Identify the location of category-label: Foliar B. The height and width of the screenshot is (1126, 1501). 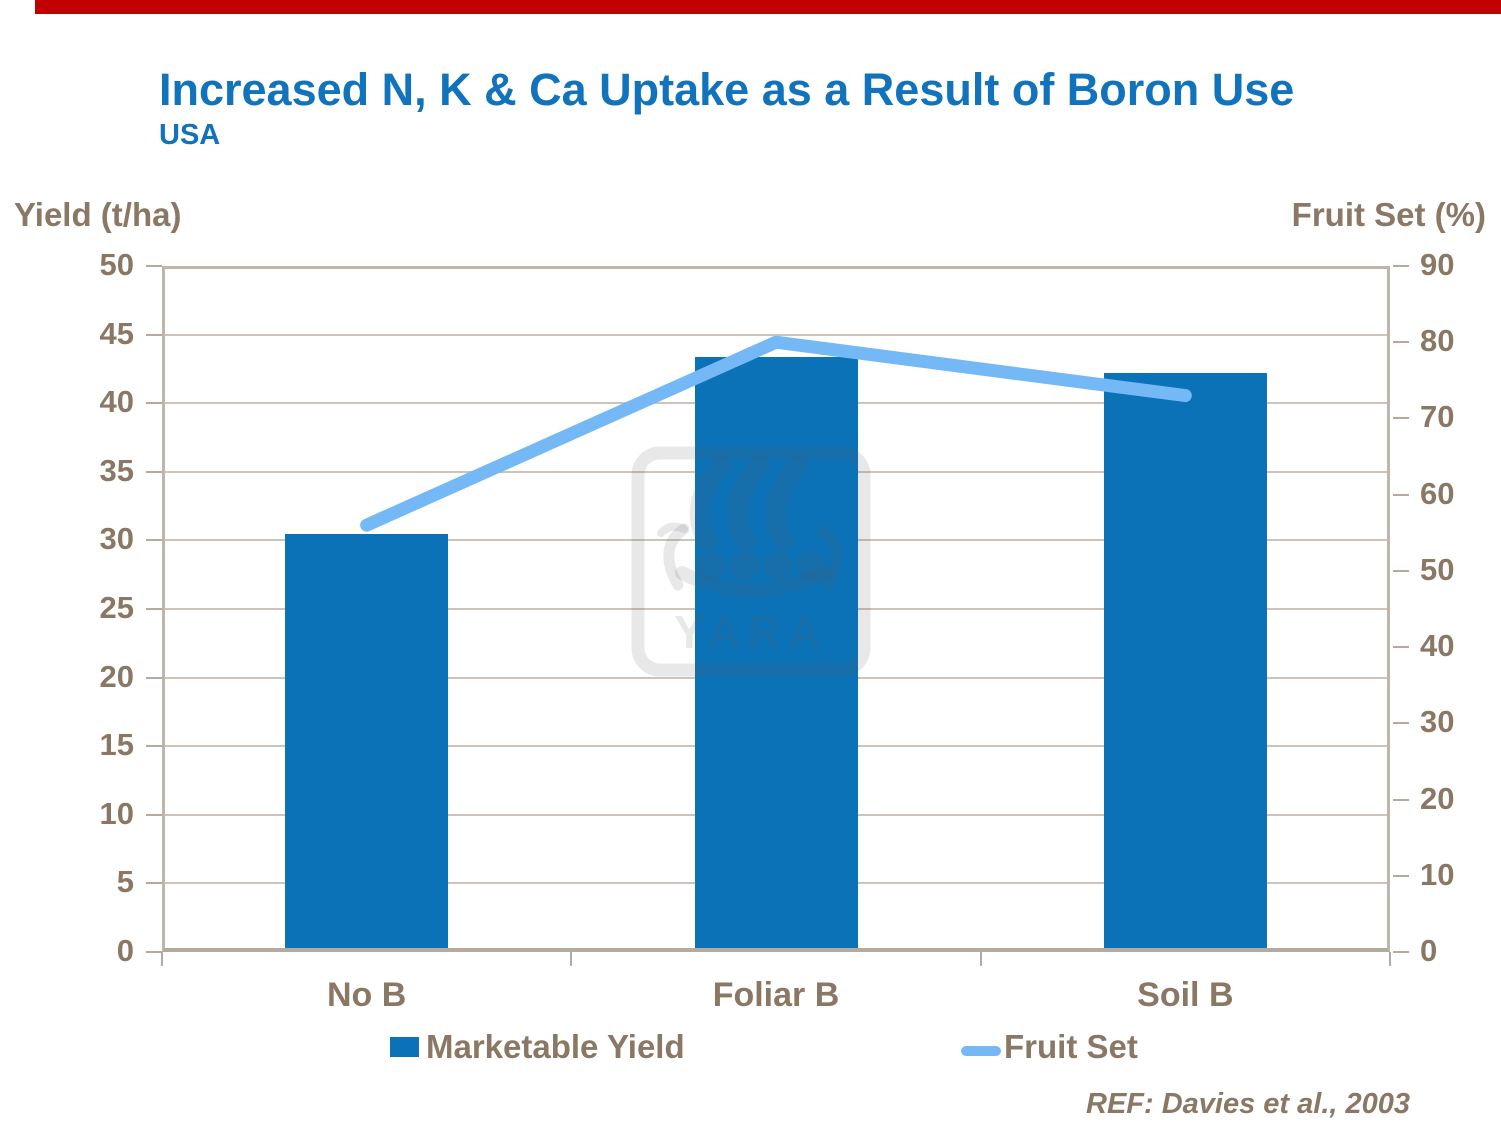
(776, 995).